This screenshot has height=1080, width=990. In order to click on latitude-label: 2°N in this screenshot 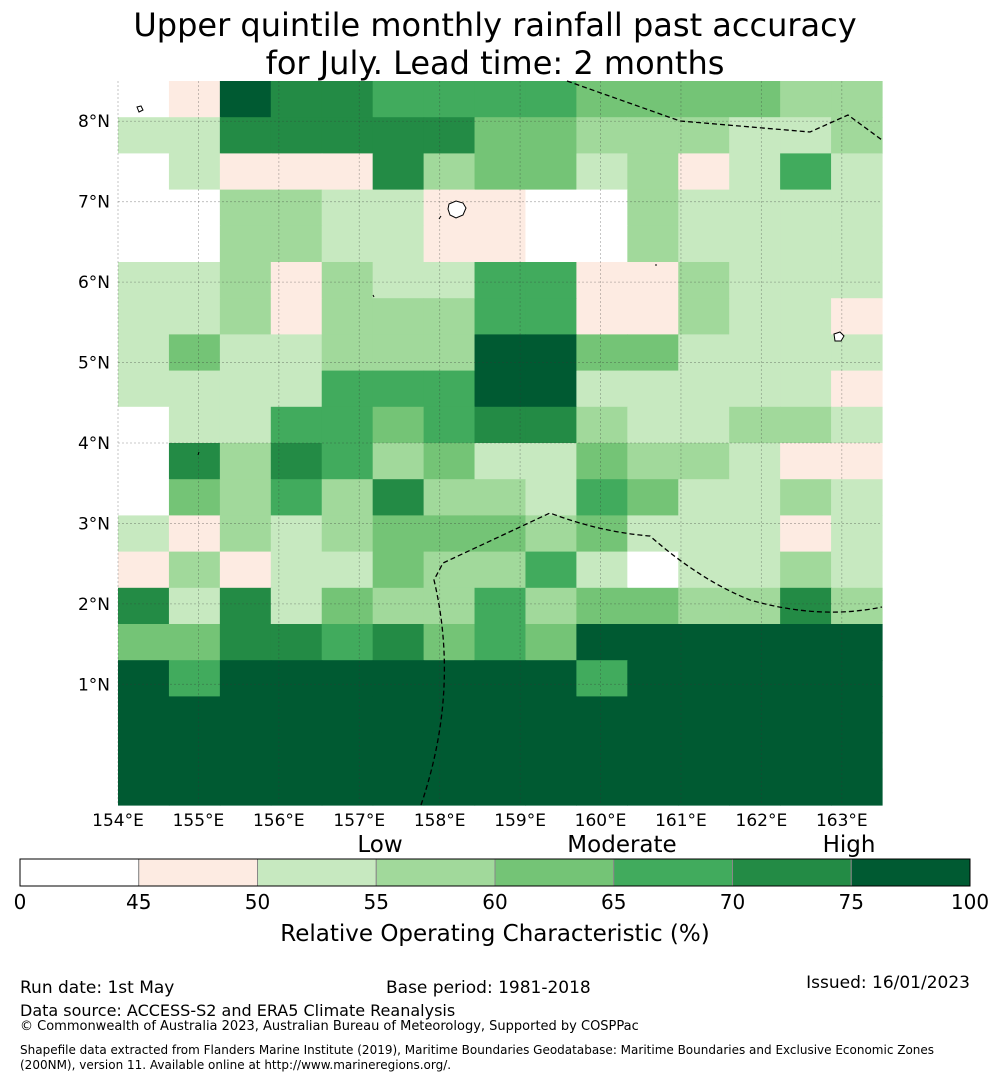, I will do `click(94, 605)`.